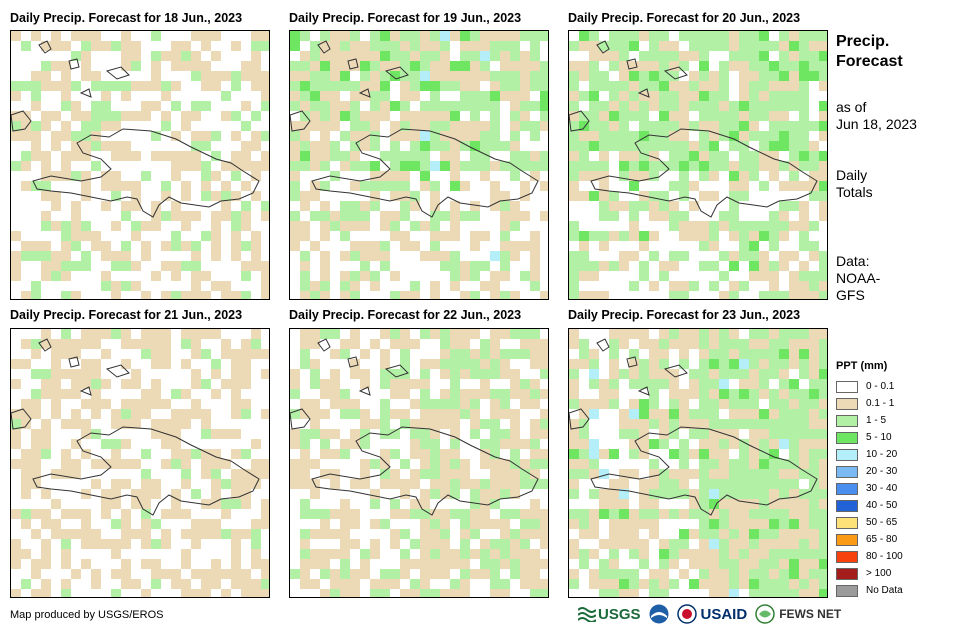  What do you see at coordinates (869, 573) in the screenshot?
I see `legend-item: > 100` at bounding box center [869, 573].